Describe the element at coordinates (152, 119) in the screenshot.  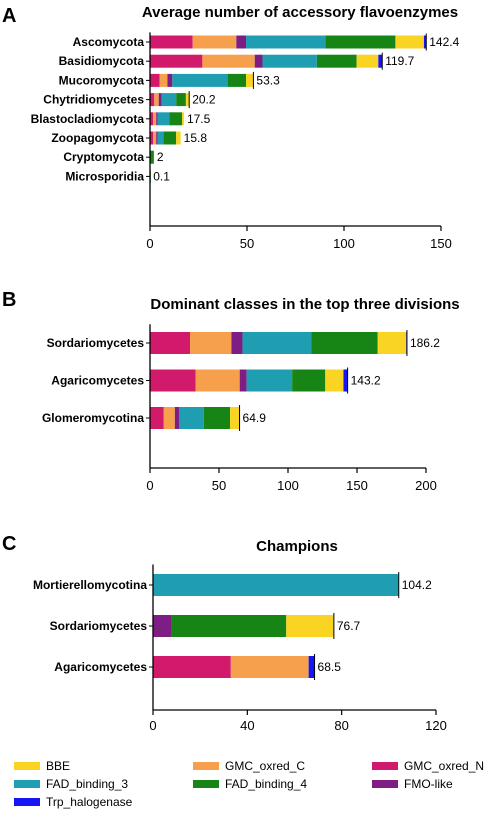
I see `bar-blastocladiomycota-gmc-oxred-n` at that location.